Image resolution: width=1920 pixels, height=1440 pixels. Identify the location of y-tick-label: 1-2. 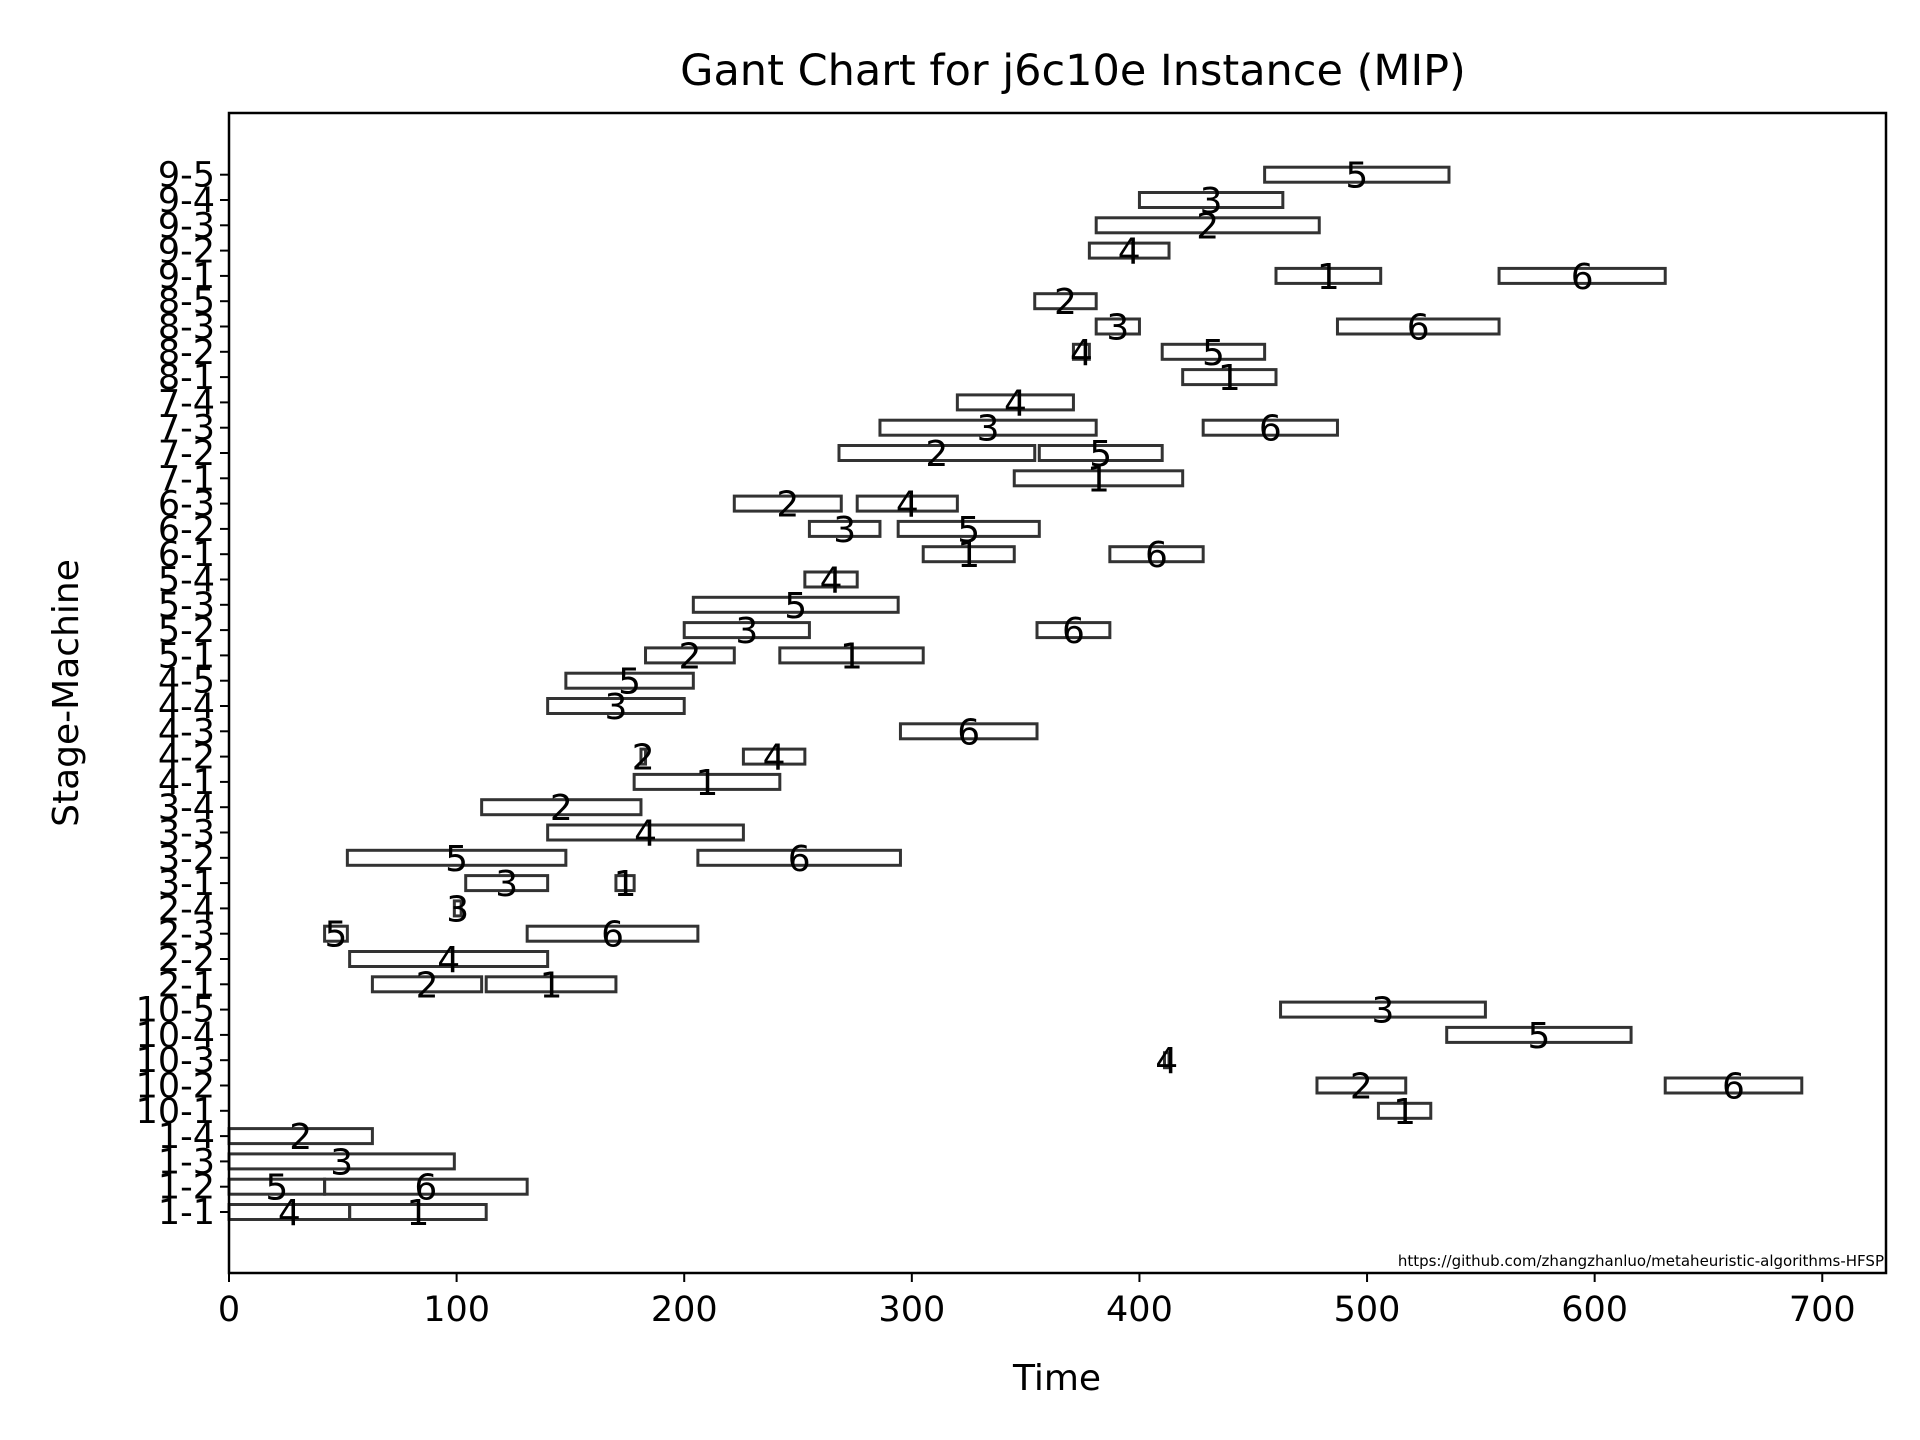
(186, 1188).